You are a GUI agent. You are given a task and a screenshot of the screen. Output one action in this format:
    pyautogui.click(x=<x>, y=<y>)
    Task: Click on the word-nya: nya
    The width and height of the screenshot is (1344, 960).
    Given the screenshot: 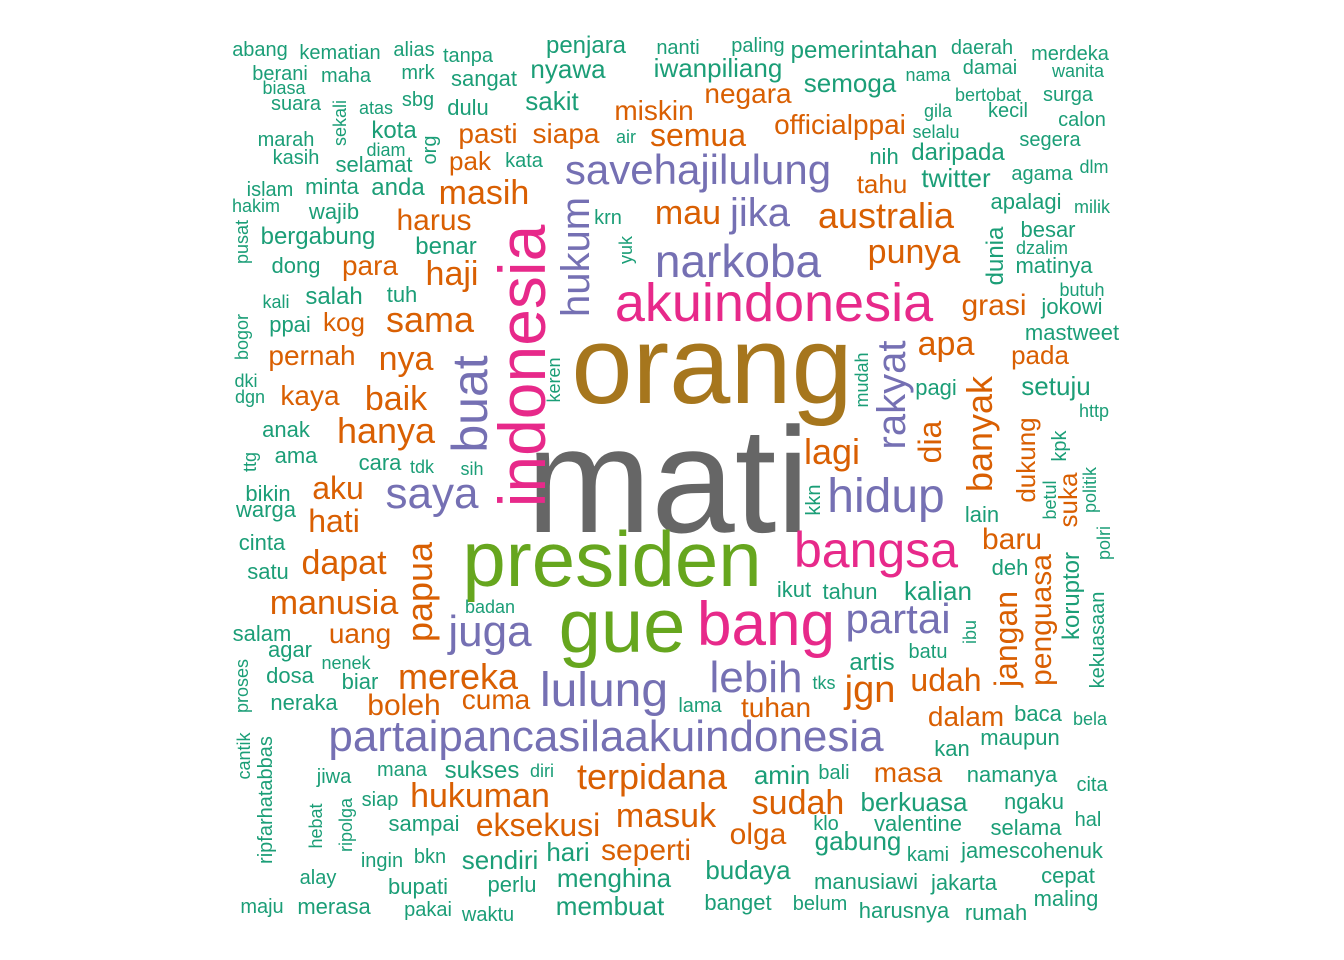 What is the action you would take?
    pyautogui.click(x=406, y=359)
    